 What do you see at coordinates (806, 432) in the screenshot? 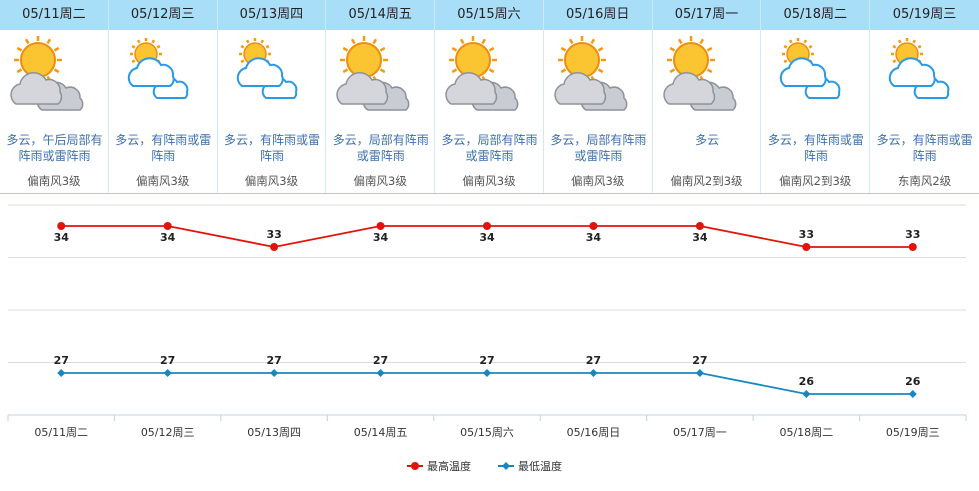
I see `x-tick-label: 05/18周二` at bounding box center [806, 432].